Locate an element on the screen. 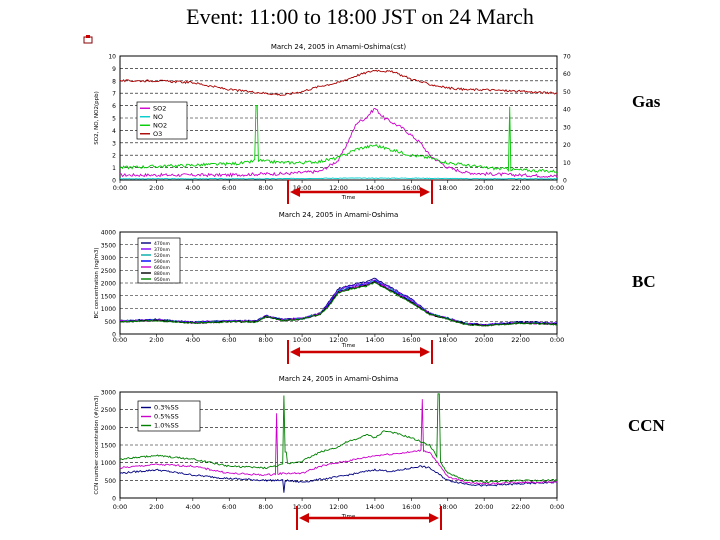 The height and width of the screenshot is (540, 720). bc-label: BC is located at coordinates (644, 281).